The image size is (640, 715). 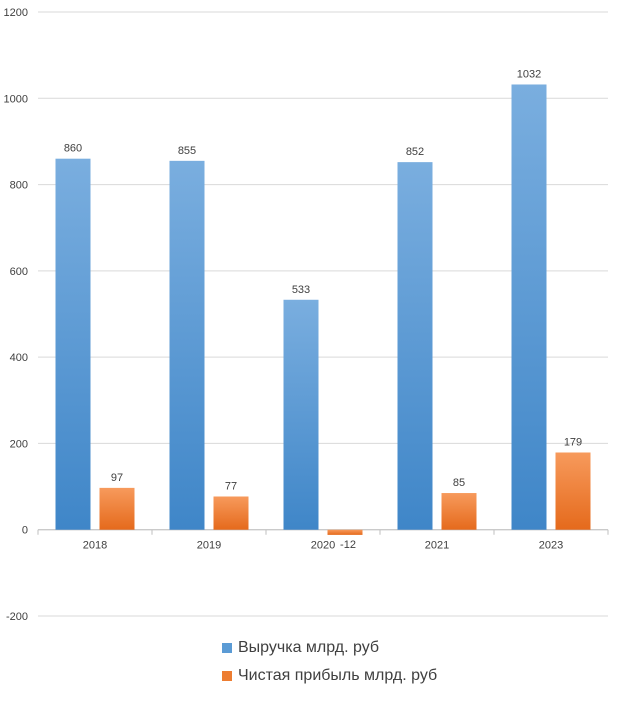 I want to click on y-tick-label: 400, so click(x=19, y=358).